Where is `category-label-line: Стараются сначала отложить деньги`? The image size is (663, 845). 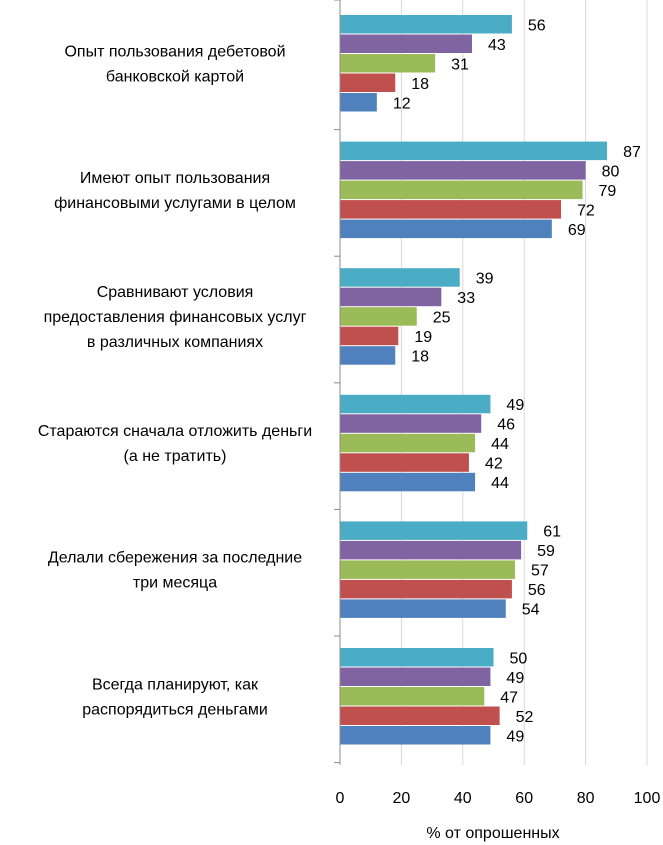
category-label-line: Стараются сначала отложить деньги is located at coordinates (175, 431).